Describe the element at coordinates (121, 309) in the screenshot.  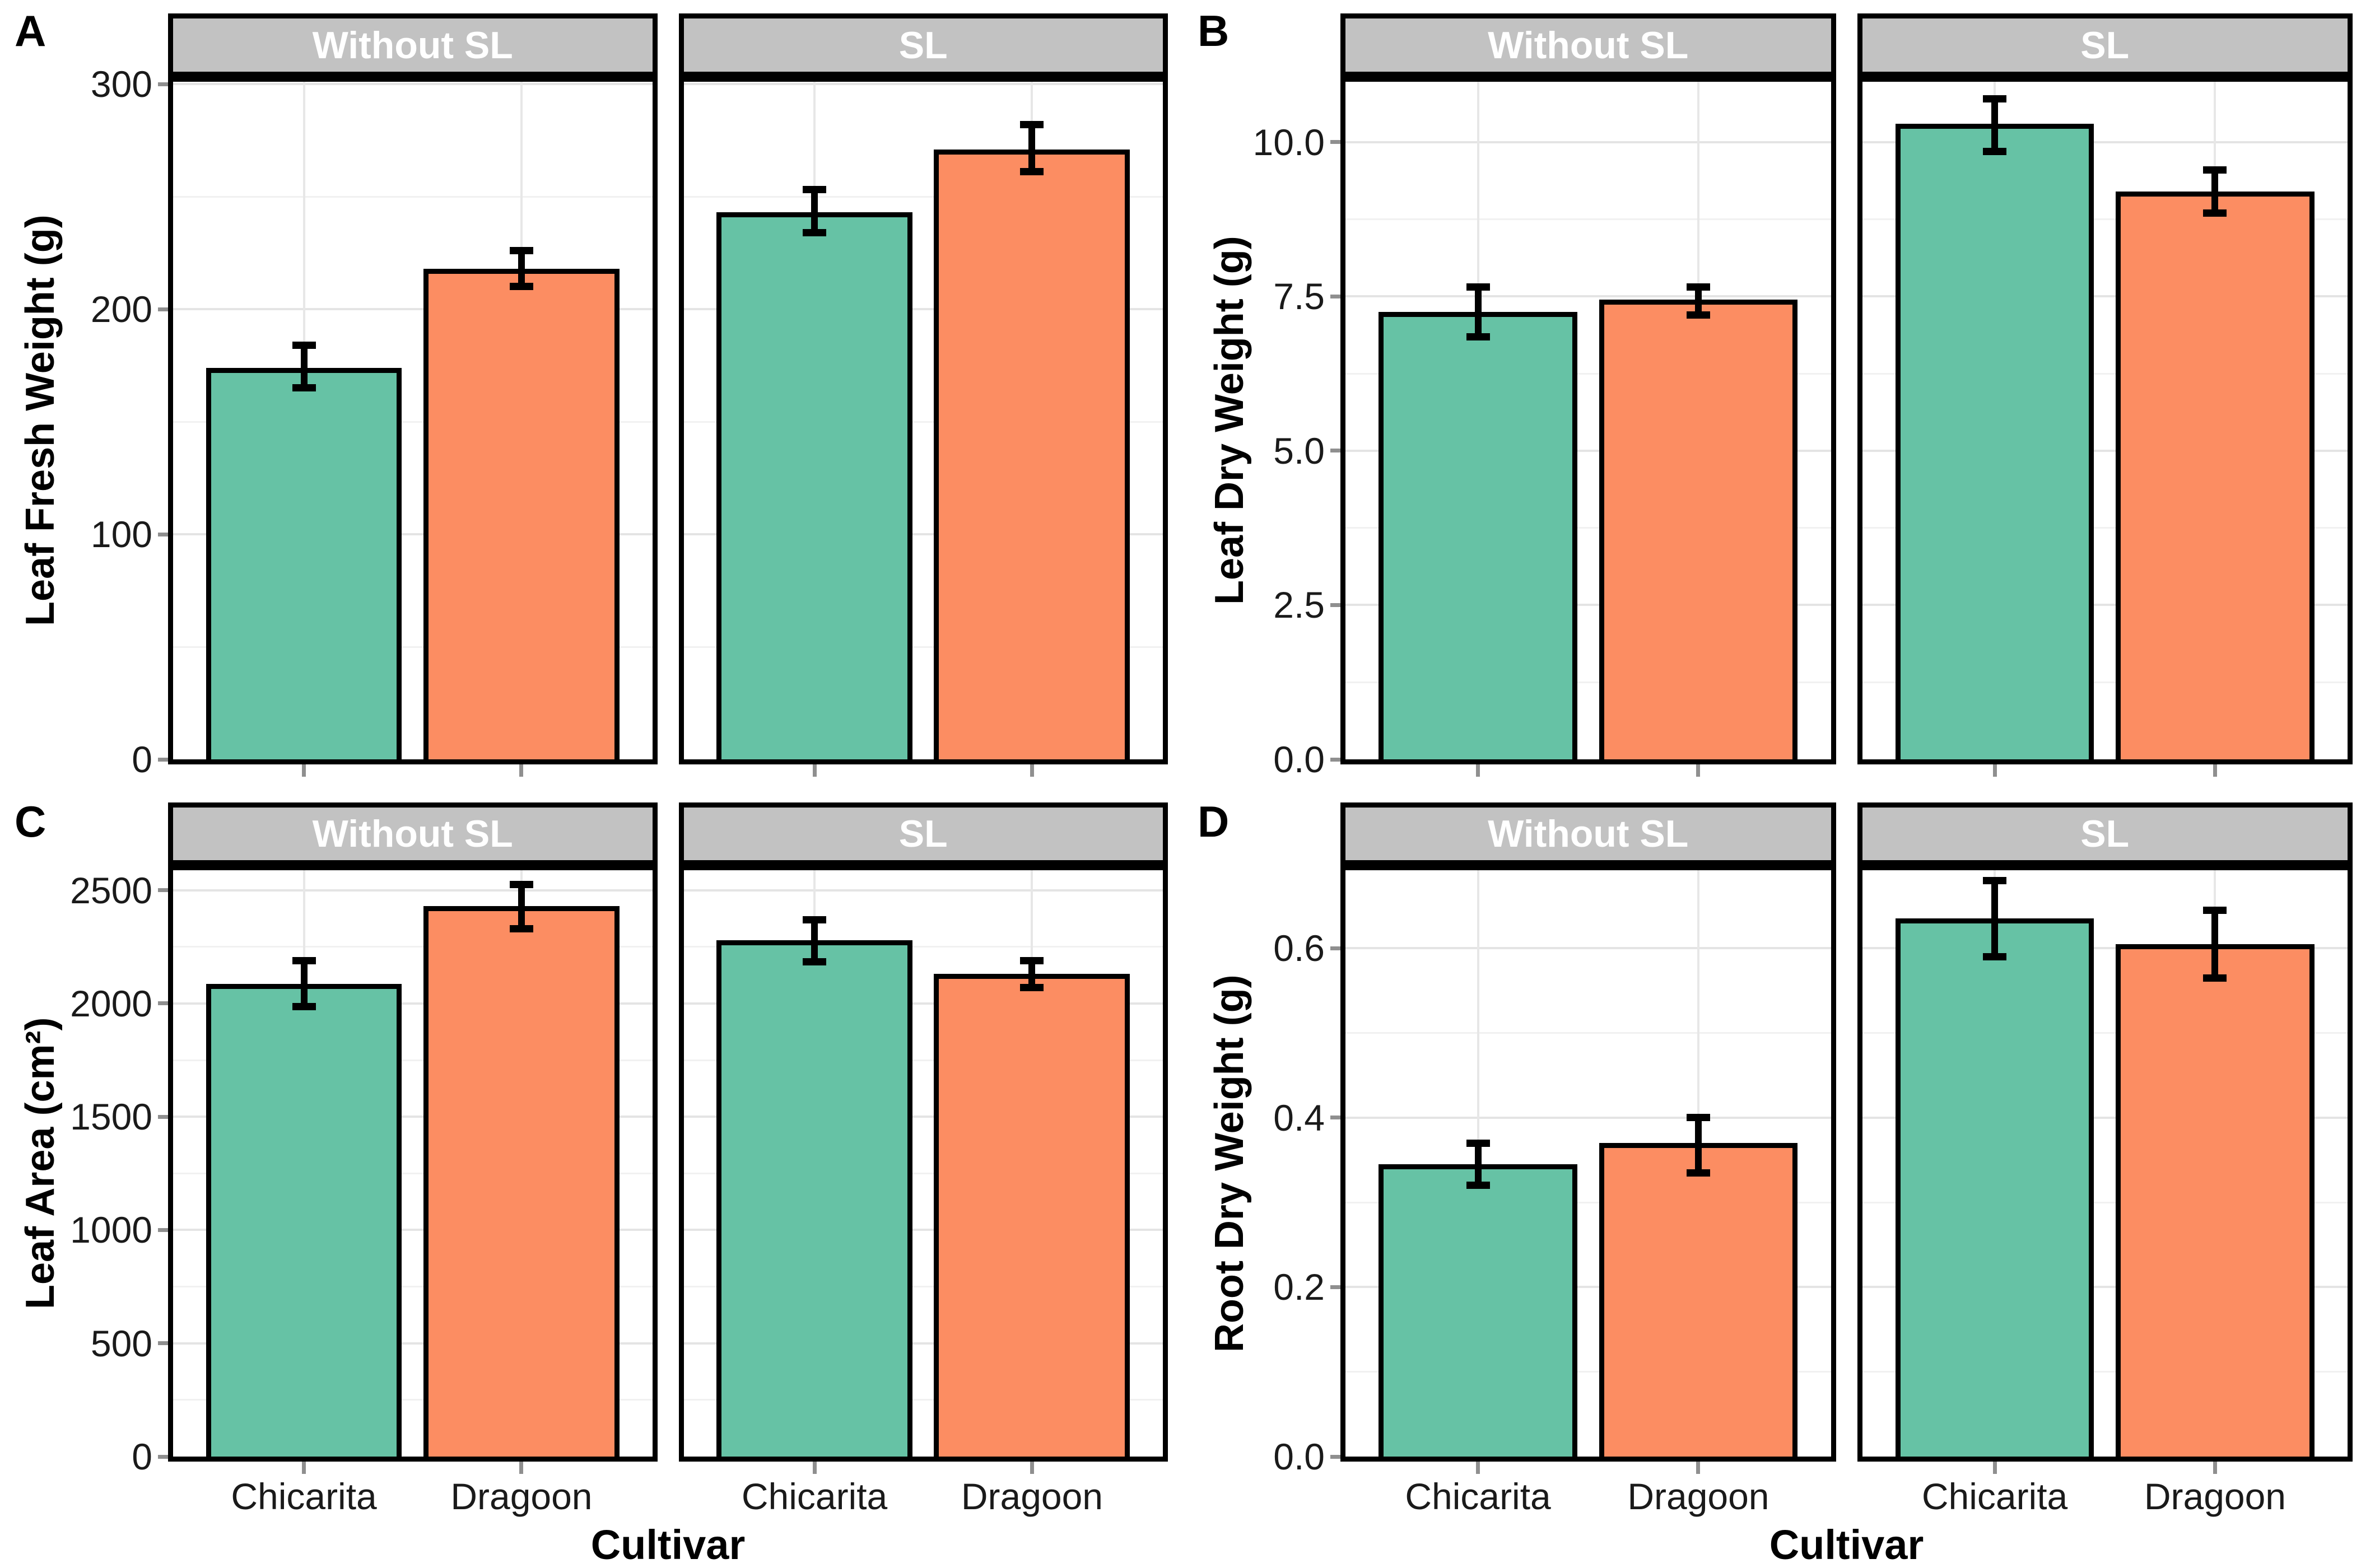
I see `y-tick-label: 200` at that location.